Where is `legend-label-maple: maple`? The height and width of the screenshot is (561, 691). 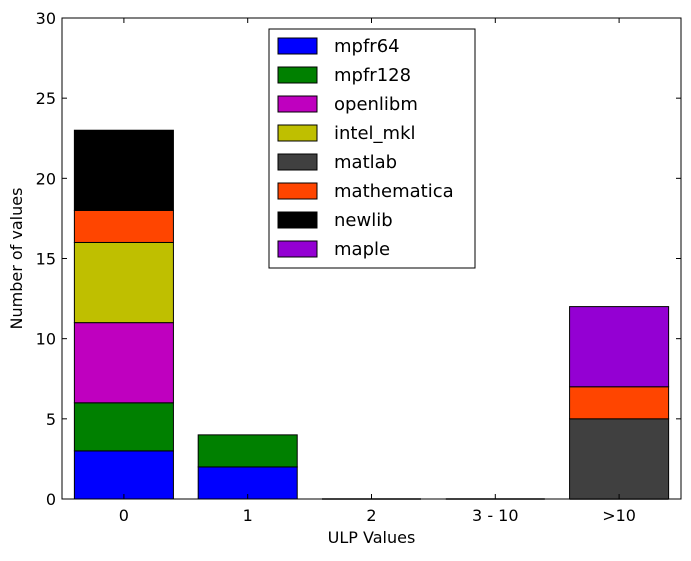
legend-label-maple: maple is located at coordinates (362, 249).